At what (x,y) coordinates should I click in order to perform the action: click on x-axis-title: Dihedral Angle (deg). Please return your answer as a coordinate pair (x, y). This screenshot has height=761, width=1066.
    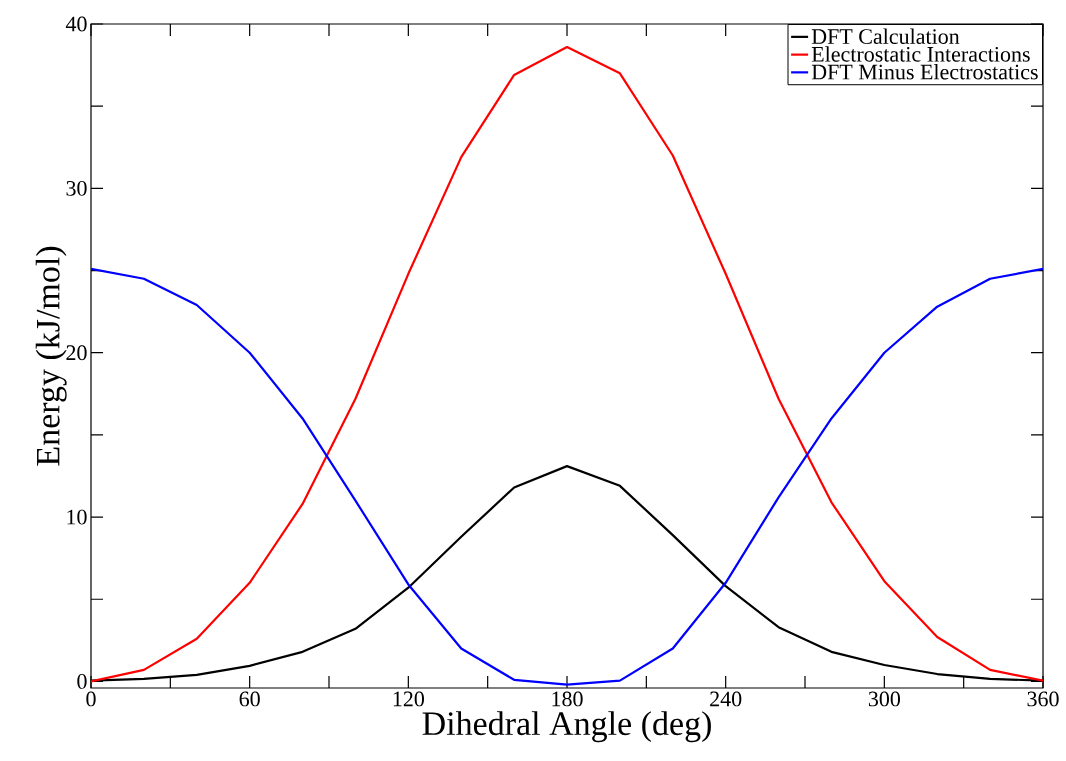
    Looking at the image, I should click on (566, 727).